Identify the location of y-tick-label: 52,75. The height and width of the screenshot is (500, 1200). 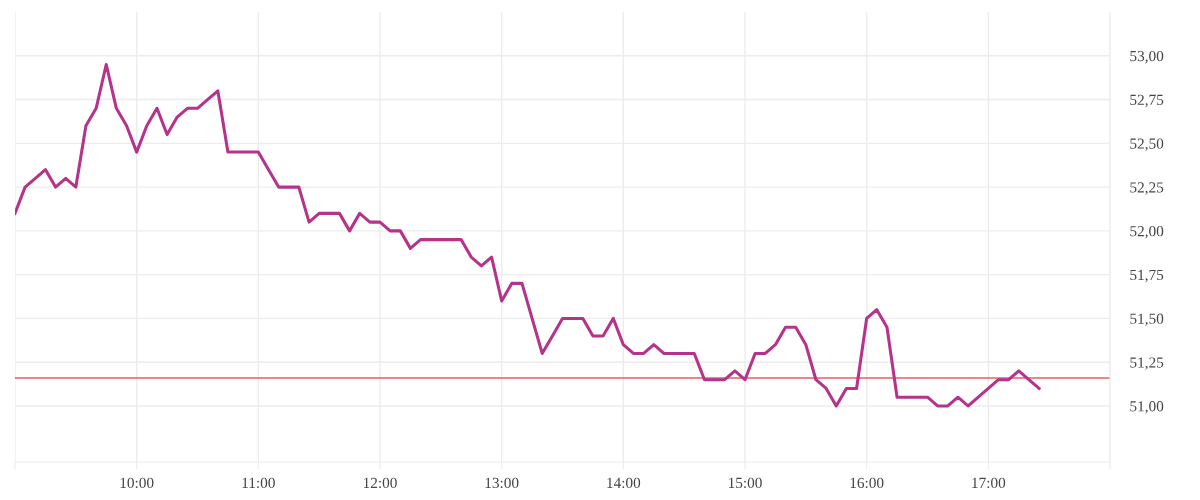
(1147, 101).